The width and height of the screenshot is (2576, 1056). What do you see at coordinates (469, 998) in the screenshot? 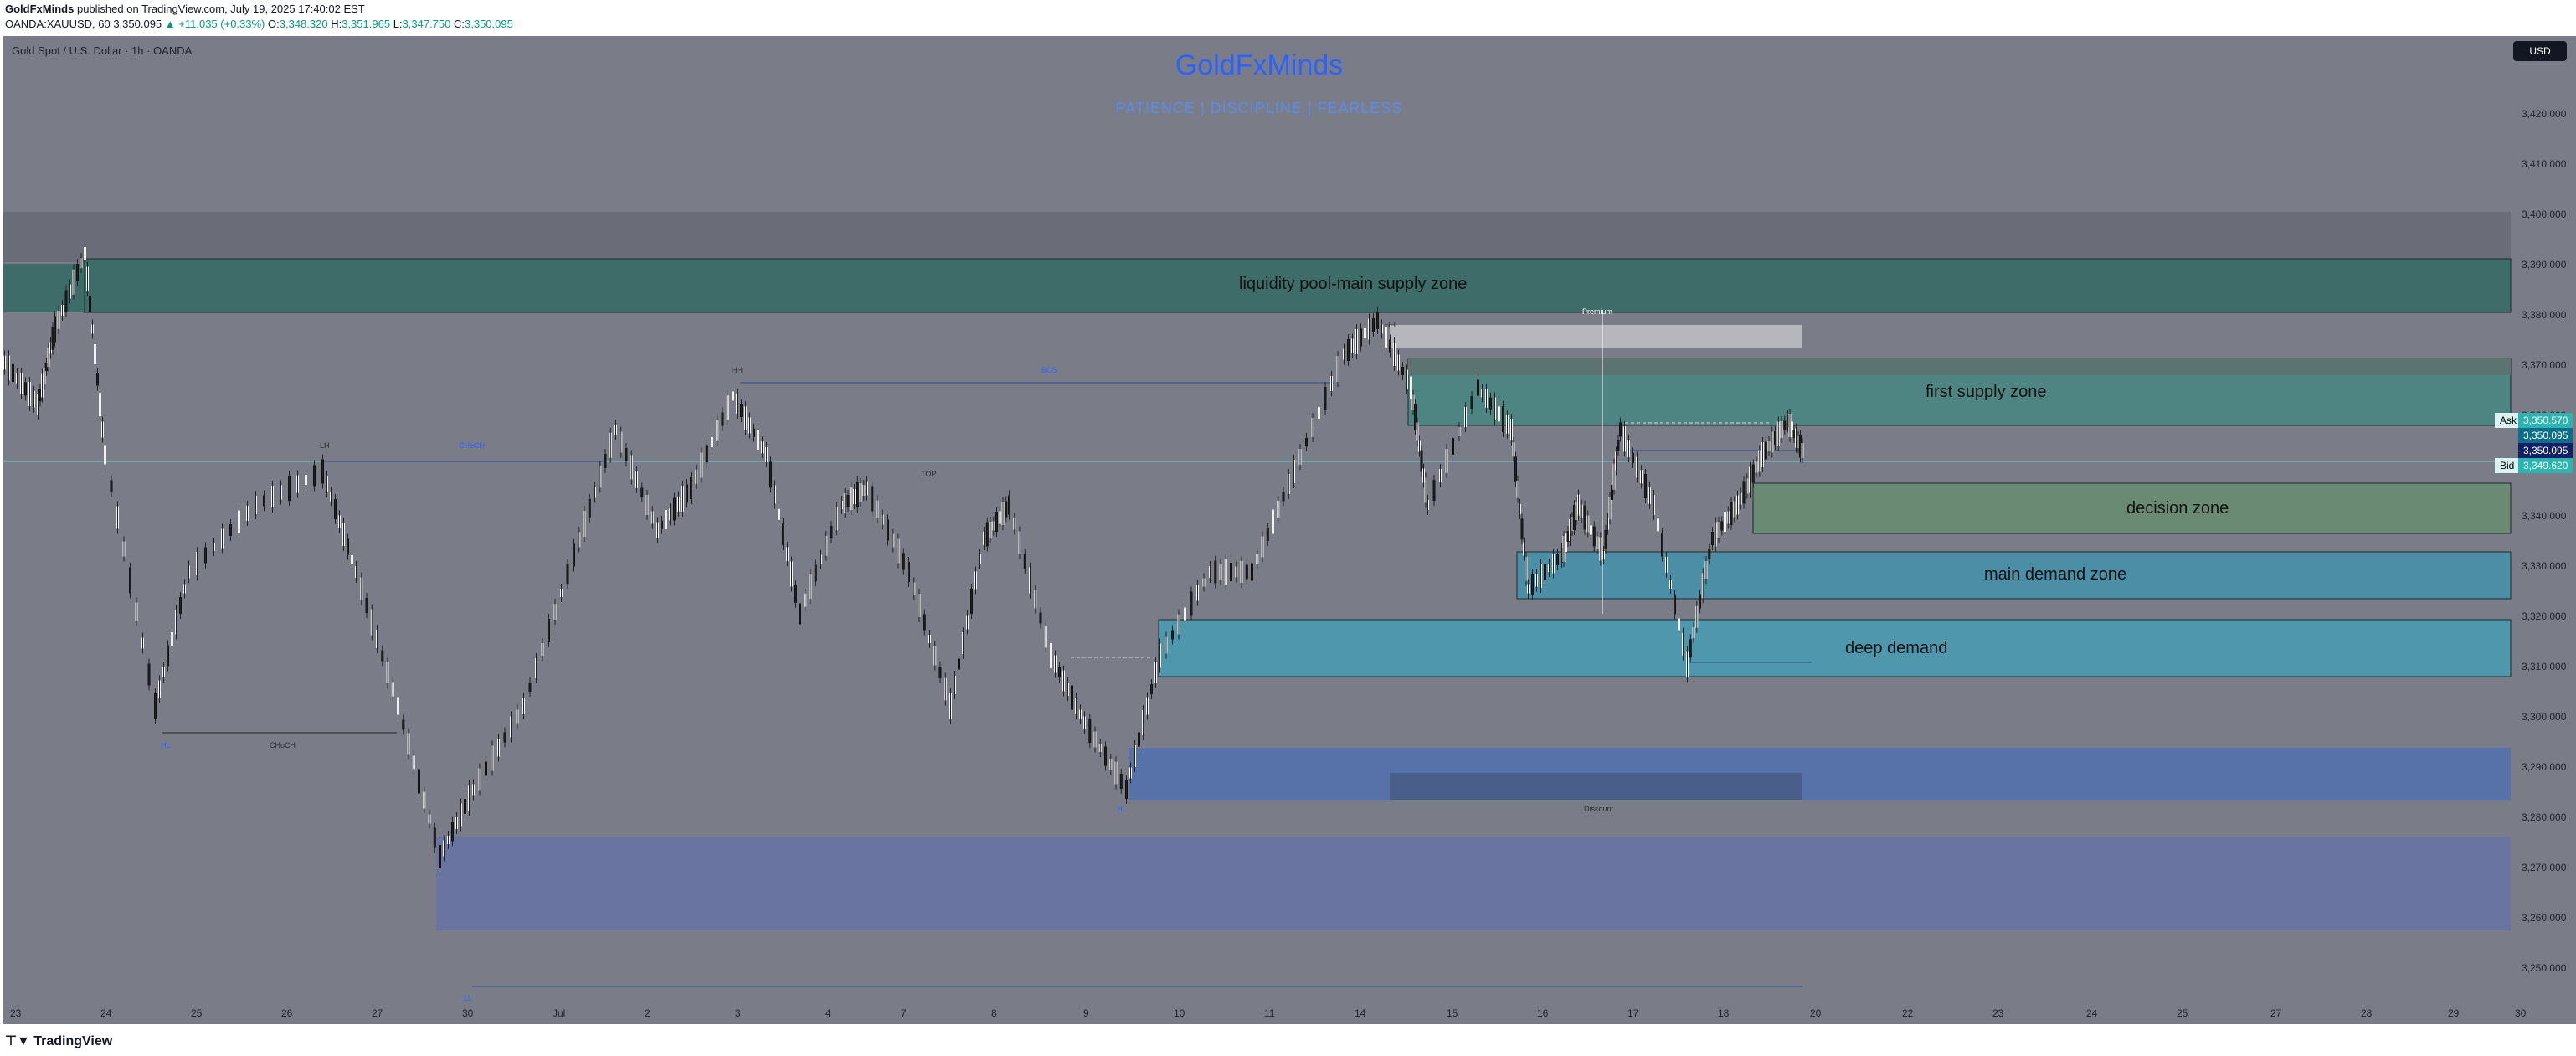
I see `ll-label: LL` at bounding box center [469, 998].